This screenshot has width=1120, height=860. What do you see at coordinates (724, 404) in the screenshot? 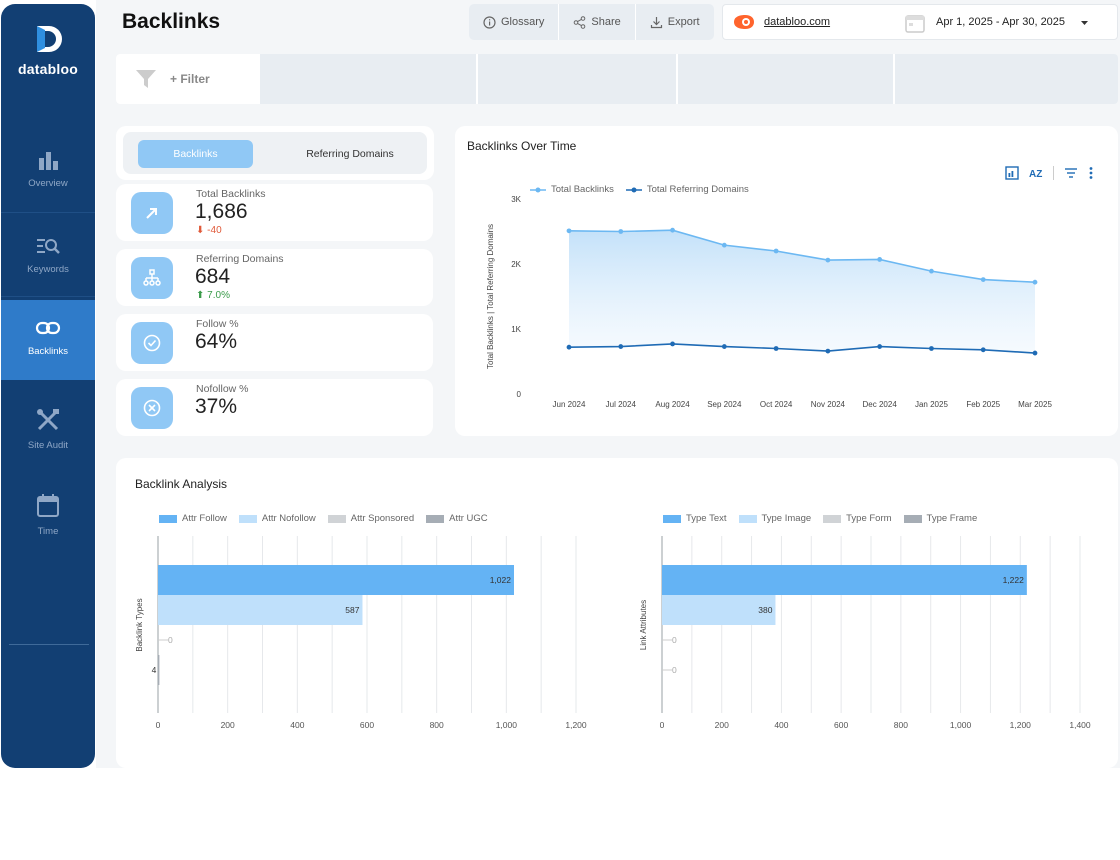
I see `x-tick-label: Sep 2024` at bounding box center [724, 404].